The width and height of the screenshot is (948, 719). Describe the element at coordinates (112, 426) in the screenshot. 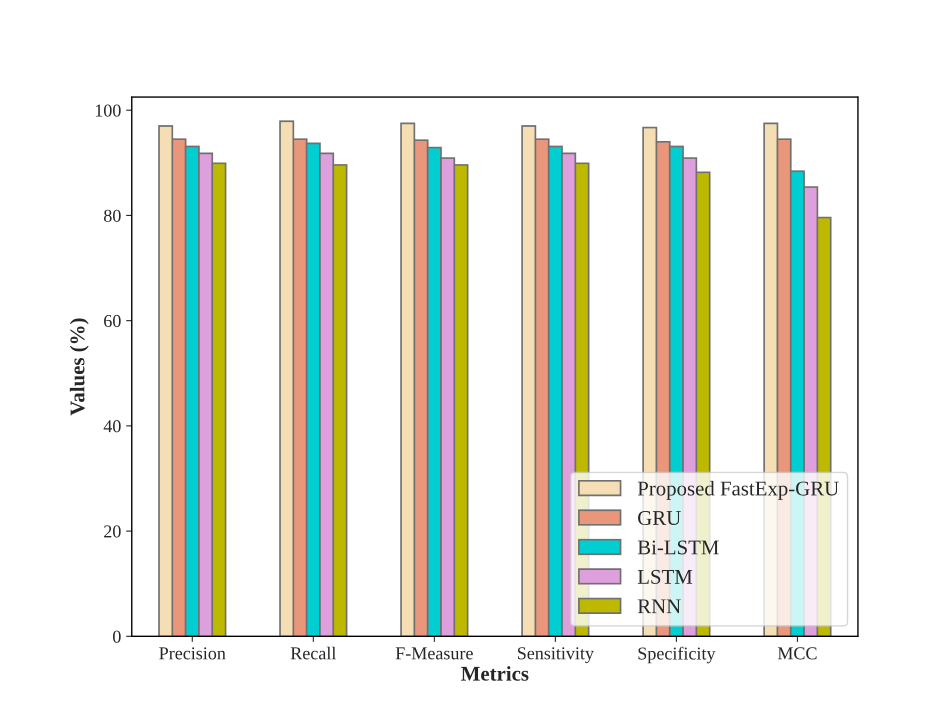

I see `y-tick-label: 40` at that location.